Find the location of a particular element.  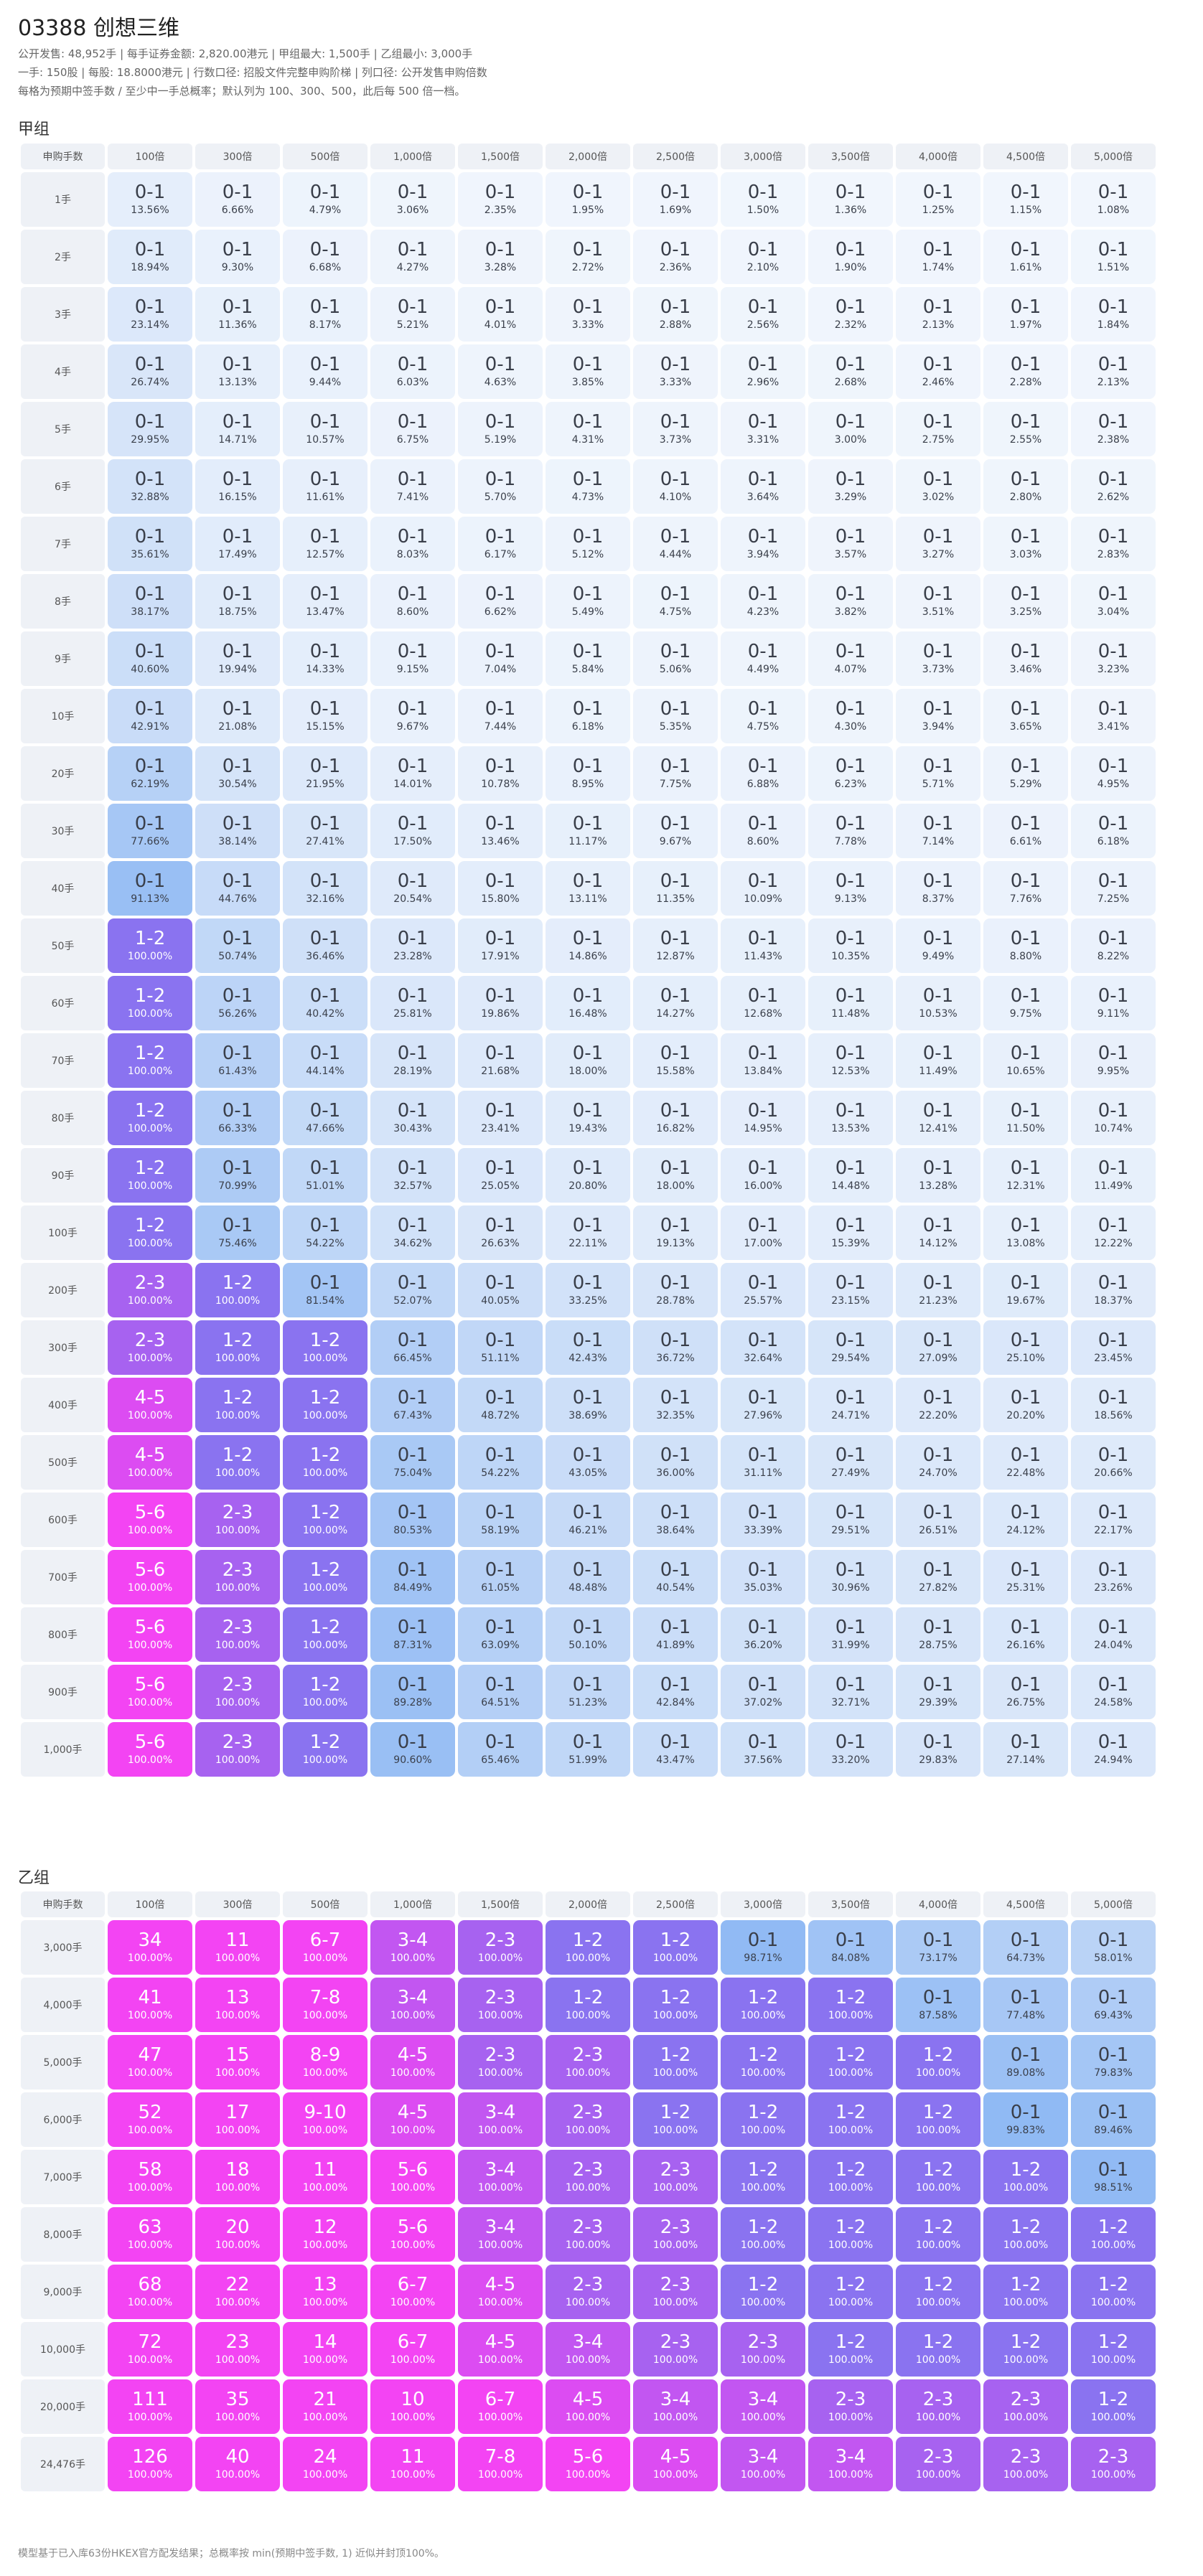

allotment-cell: 0-1 18.94% is located at coordinates (150, 257).